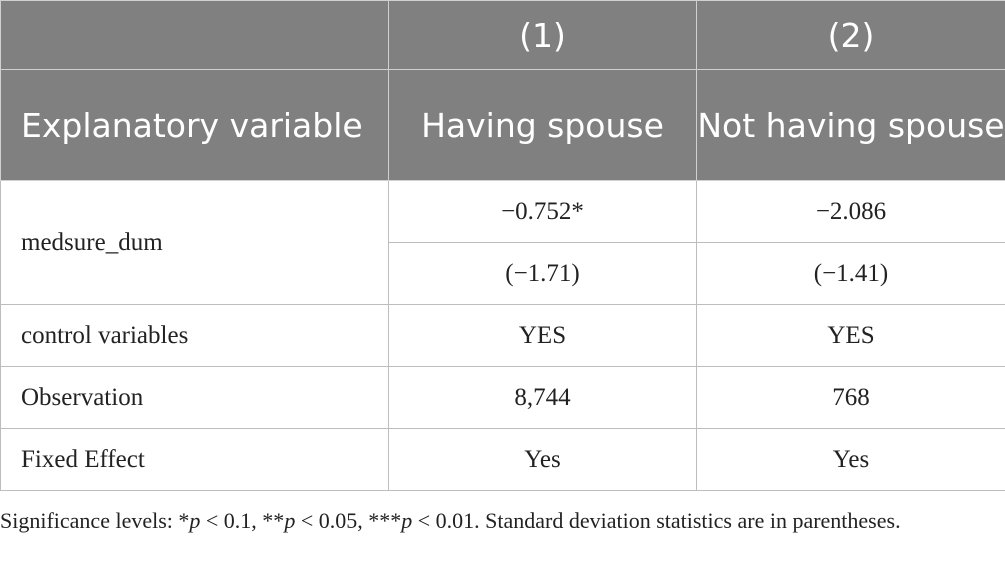 This screenshot has height=581, width=1005. What do you see at coordinates (542, 125) in the screenshot?
I see `col-title-having-spouse: Having spouse` at bounding box center [542, 125].